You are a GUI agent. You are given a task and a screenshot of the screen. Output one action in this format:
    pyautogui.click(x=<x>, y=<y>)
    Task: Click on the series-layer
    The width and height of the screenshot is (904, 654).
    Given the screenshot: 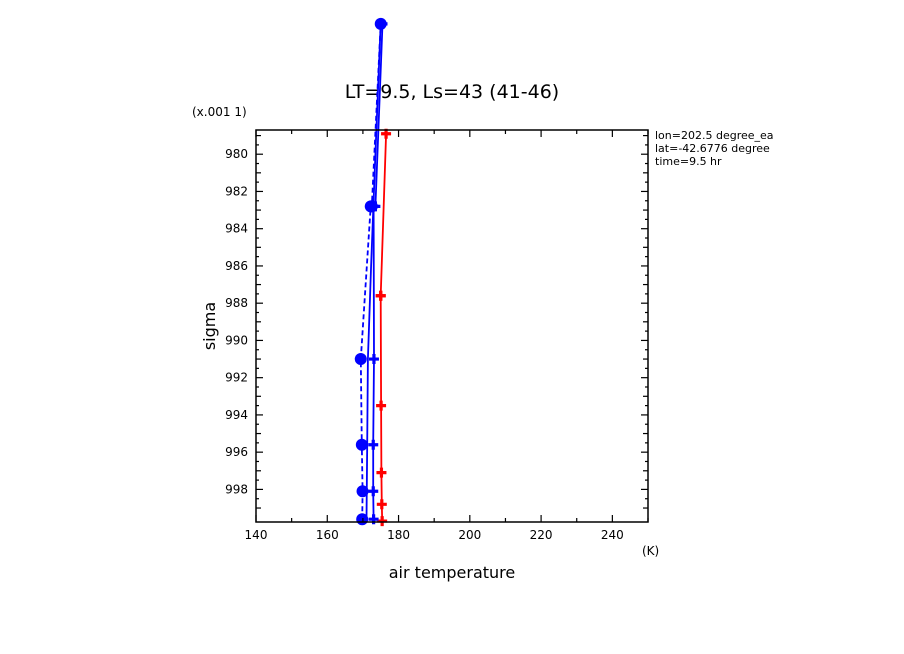 What is the action you would take?
    pyautogui.click(x=373, y=272)
    